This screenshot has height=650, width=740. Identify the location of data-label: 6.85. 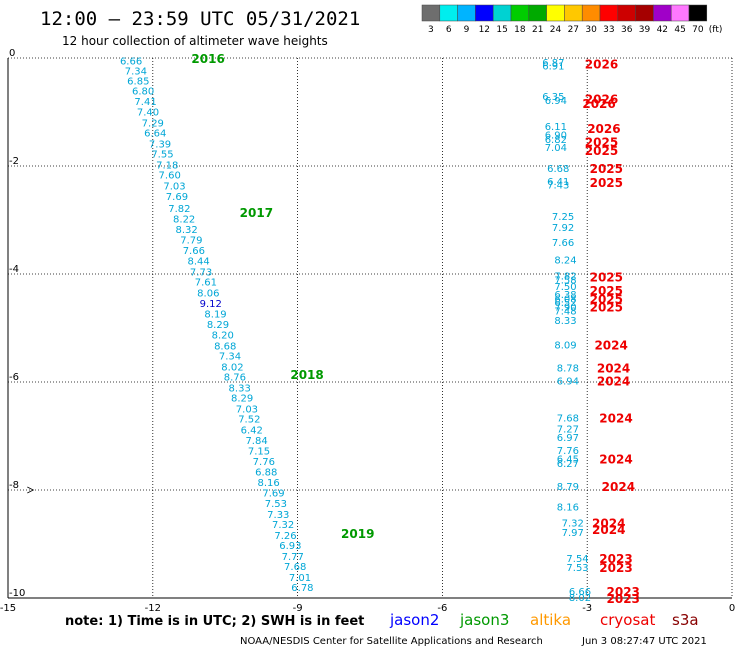
(138, 82).